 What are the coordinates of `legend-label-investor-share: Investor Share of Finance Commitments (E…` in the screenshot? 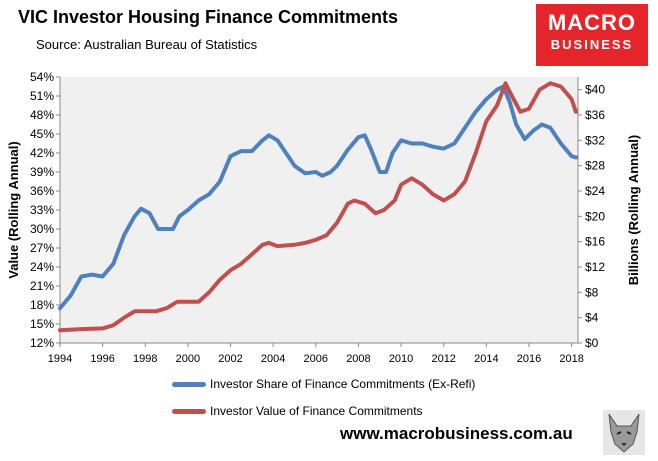 It's located at (343, 384).